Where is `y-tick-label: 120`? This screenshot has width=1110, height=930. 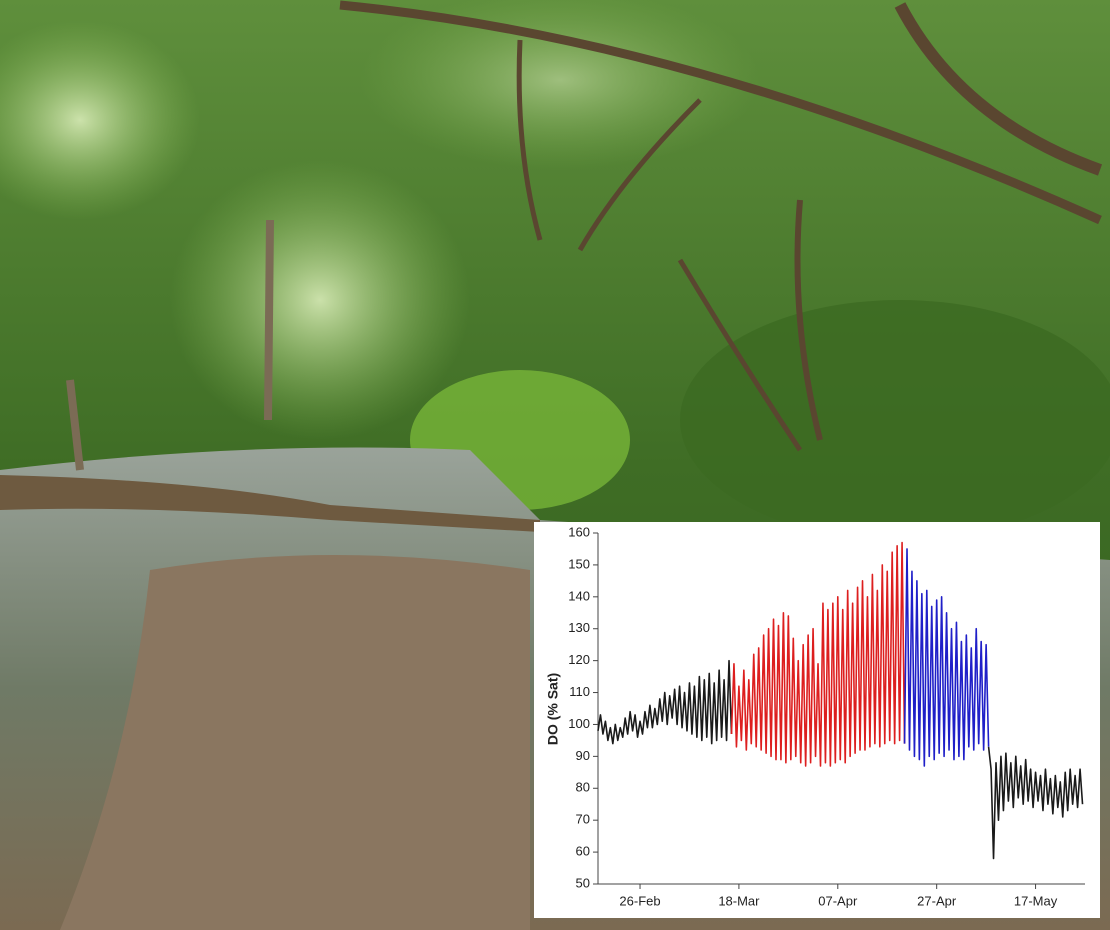 y-tick-label: 120 is located at coordinates (579, 659).